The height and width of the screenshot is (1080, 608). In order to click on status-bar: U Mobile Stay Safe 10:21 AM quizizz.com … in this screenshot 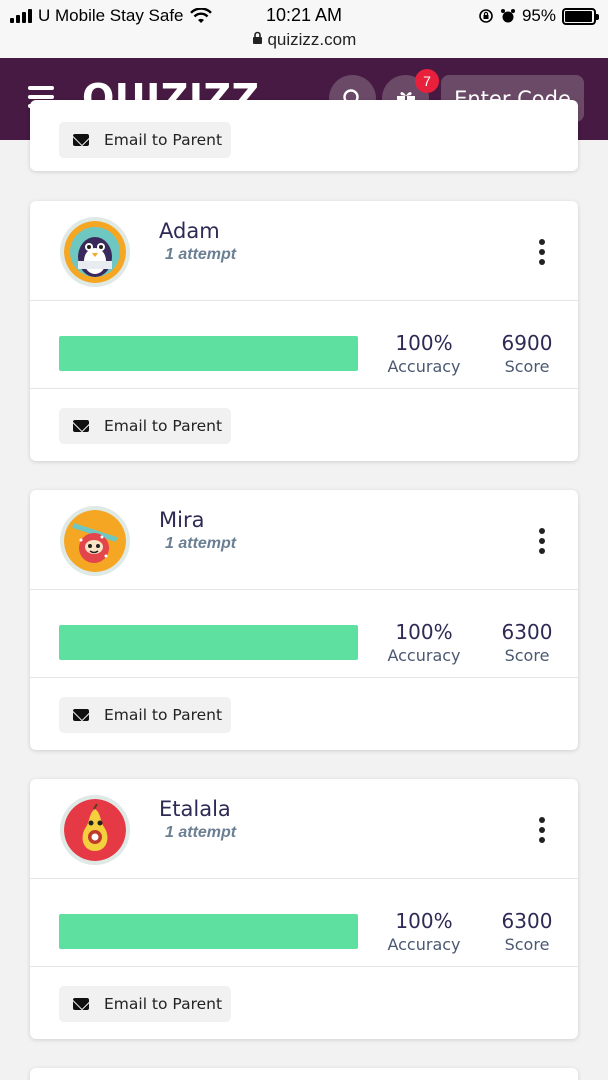, I will do `click(304, 29)`.